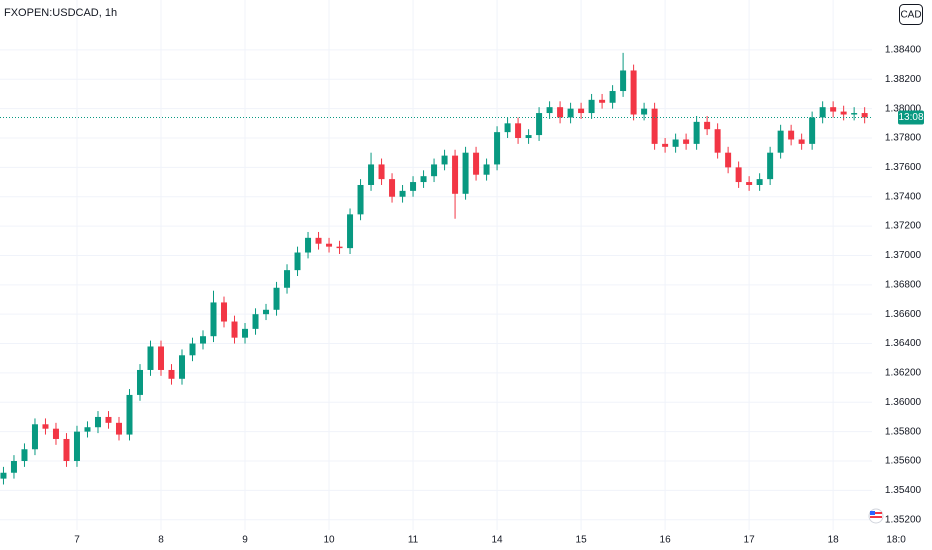 Image resolution: width=932 pixels, height=550 pixels. What do you see at coordinates (750, 540) in the screenshot?
I see `x-tick-label: 17` at bounding box center [750, 540].